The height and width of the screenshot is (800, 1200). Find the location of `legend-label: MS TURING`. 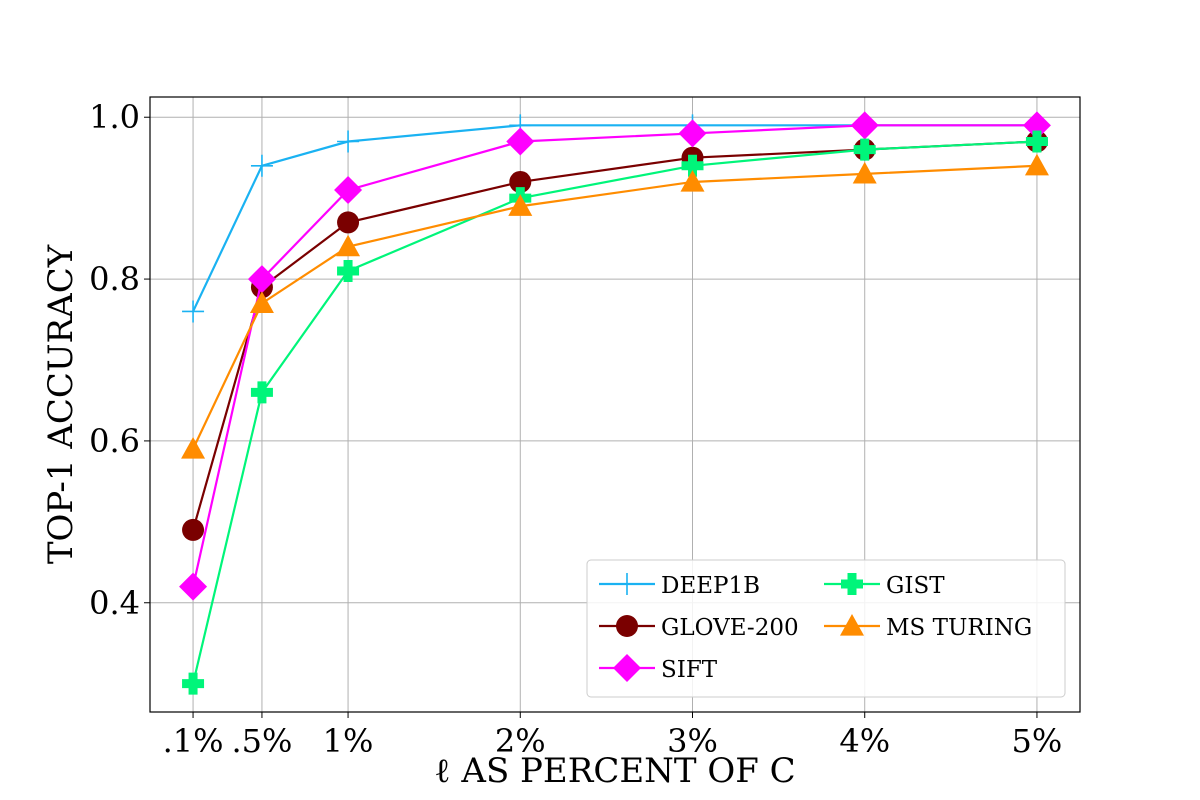

legend-label: MS TURING is located at coordinates (959, 628).